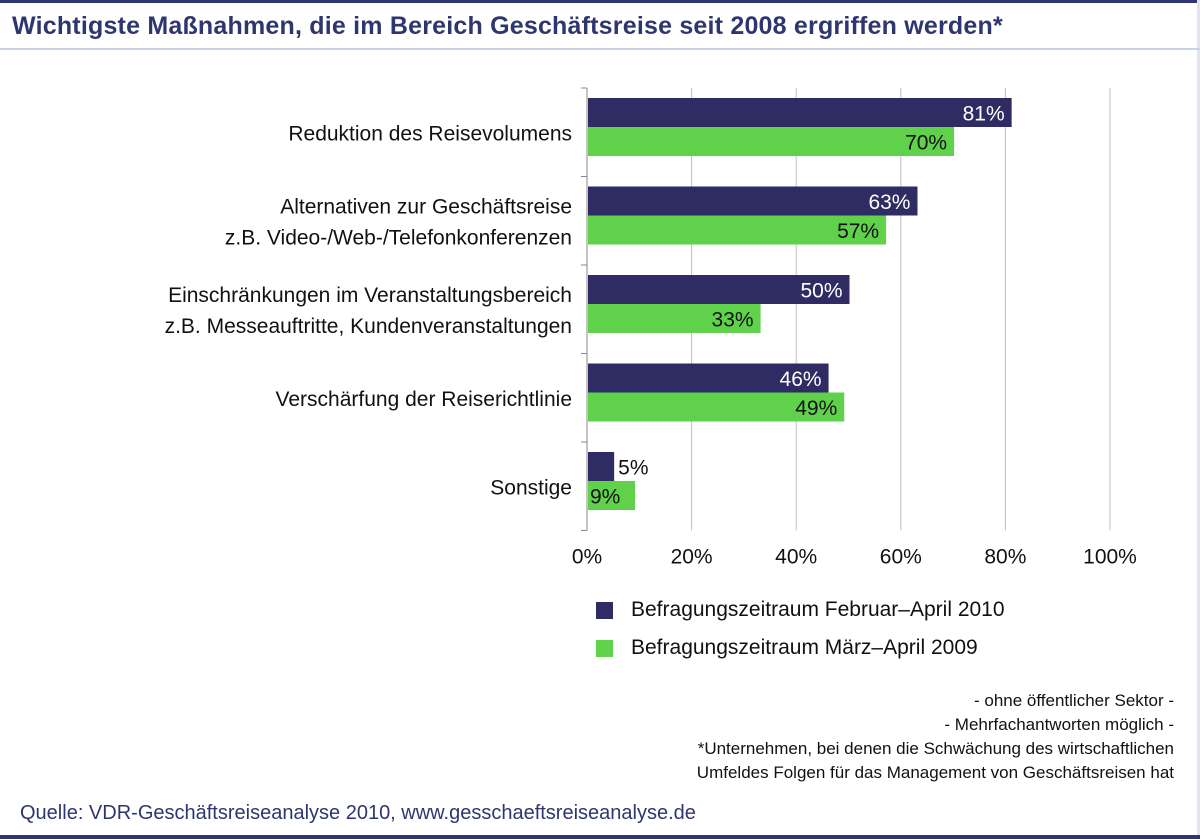  What do you see at coordinates (604, 610) in the screenshot?
I see `legend-swatch-2010` at bounding box center [604, 610].